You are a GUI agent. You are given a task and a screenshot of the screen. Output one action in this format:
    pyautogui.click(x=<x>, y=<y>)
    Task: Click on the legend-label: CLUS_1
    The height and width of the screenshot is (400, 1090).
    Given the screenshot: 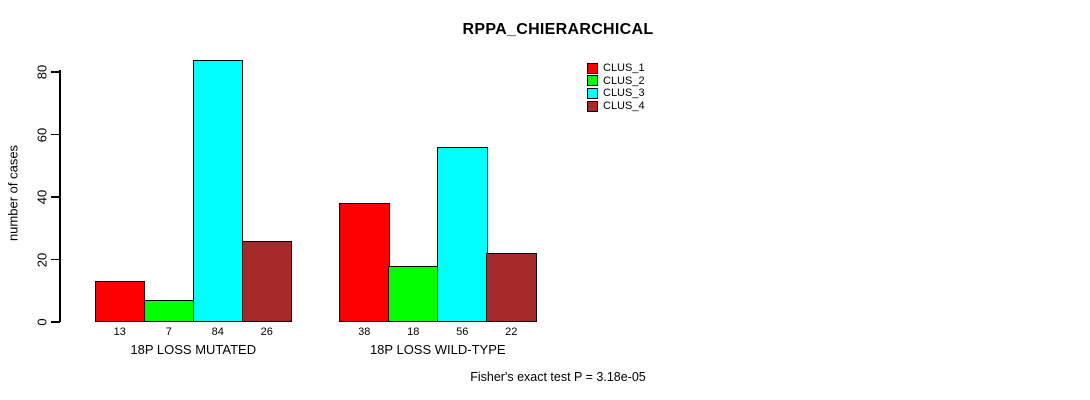 What is the action you would take?
    pyautogui.click(x=624, y=68)
    